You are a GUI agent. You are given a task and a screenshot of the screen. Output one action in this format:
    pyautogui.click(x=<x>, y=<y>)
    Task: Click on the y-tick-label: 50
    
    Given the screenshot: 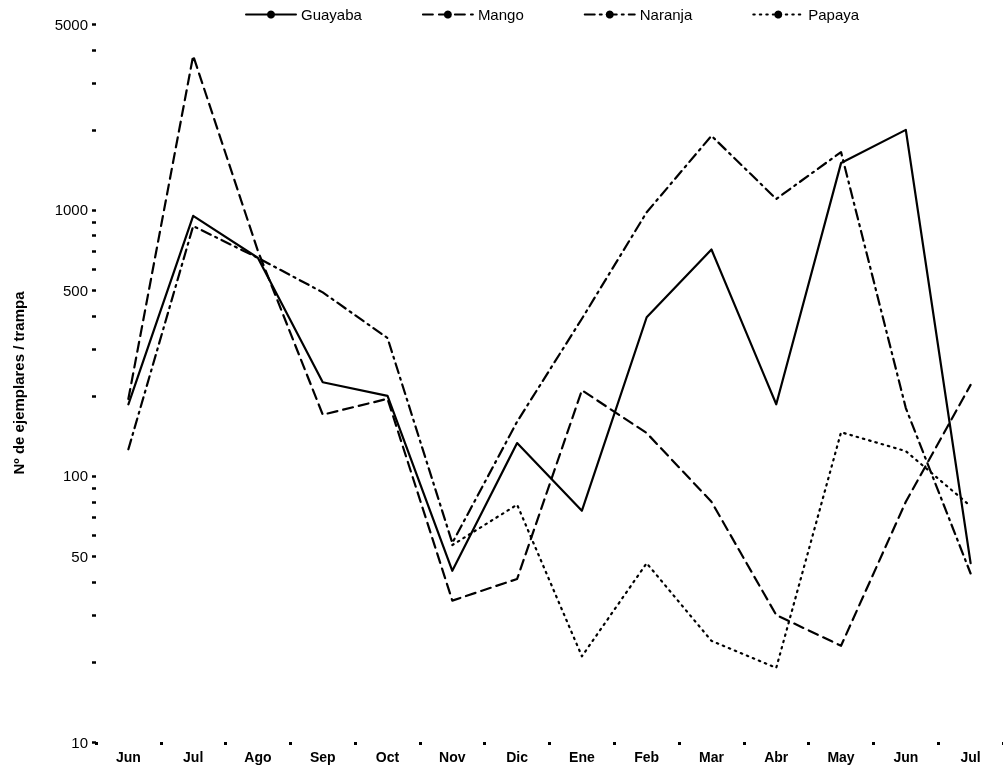 What is the action you would take?
    pyautogui.click(x=79, y=556)
    